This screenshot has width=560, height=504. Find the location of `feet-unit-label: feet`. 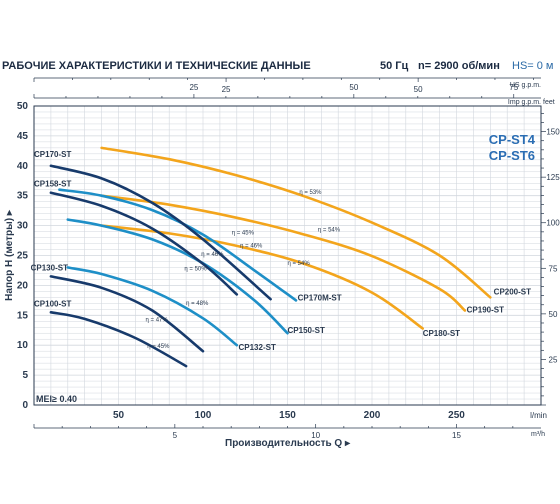

feet-unit-label: feet is located at coordinates (549, 102).